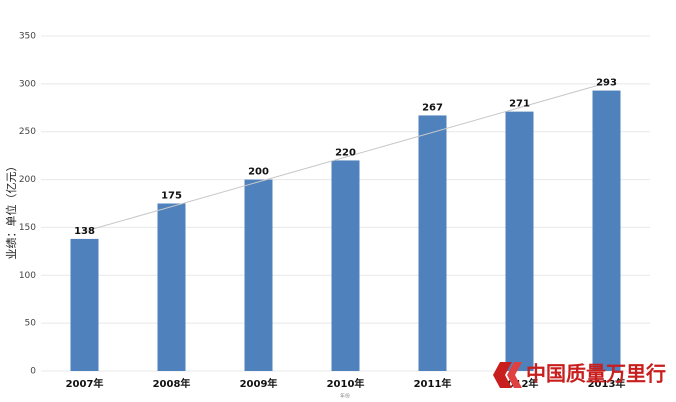 The height and width of the screenshot is (402, 676). I want to click on y-tick-label: 250, so click(27, 132).